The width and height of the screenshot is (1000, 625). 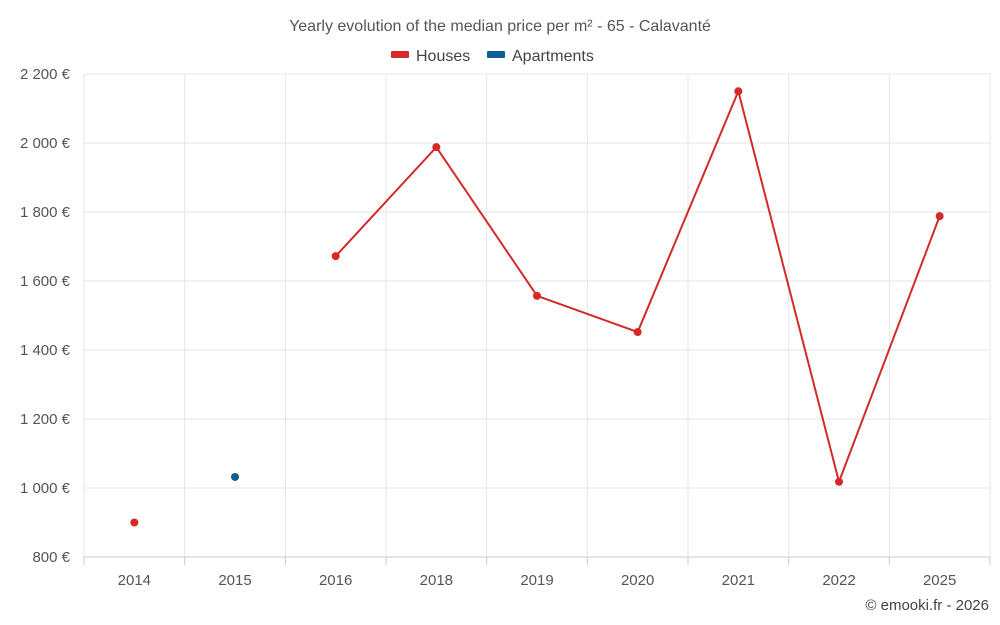 What do you see at coordinates (496, 54) in the screenshot?
I see `legend-swatch-apartments` at bounding box center [496, 54].